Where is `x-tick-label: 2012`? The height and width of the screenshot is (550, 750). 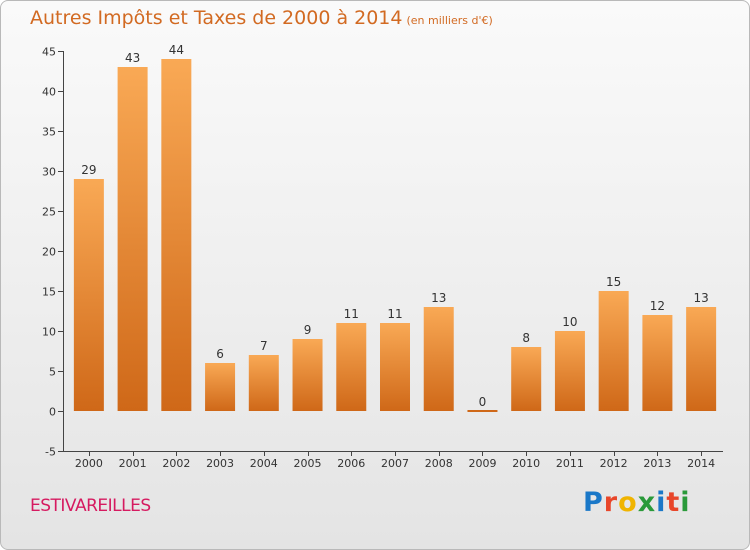
x-tick-label: 2012 is located at coordinates (614, 463).